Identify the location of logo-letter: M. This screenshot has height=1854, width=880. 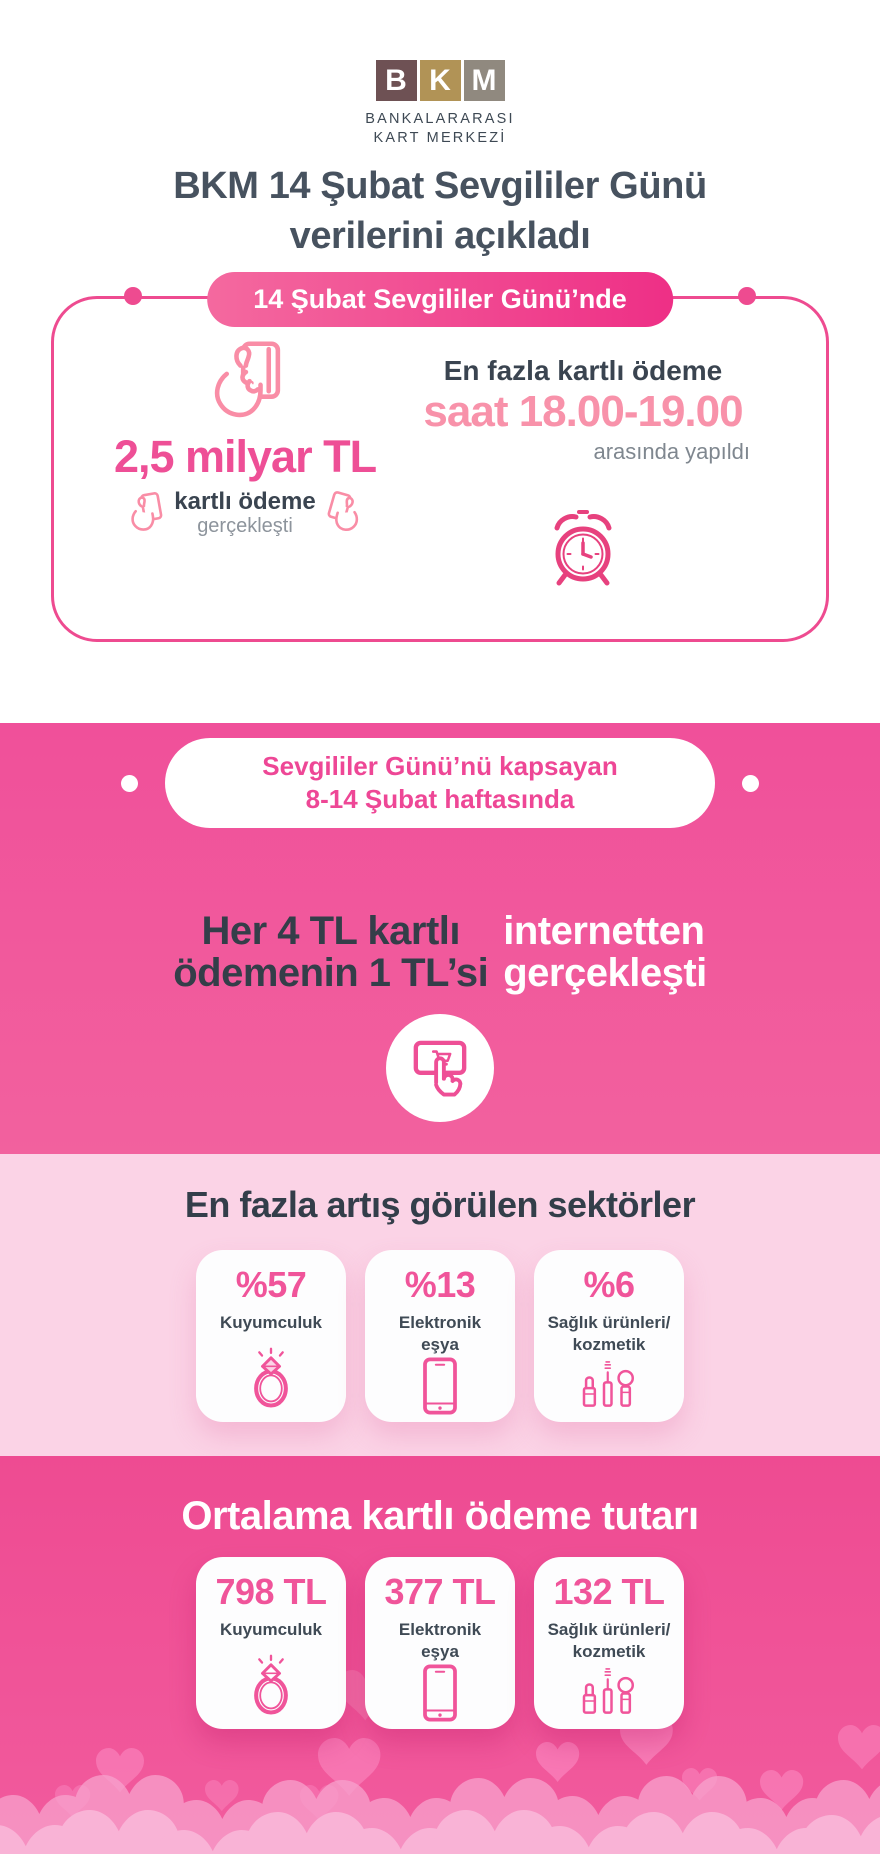
(484, 80).